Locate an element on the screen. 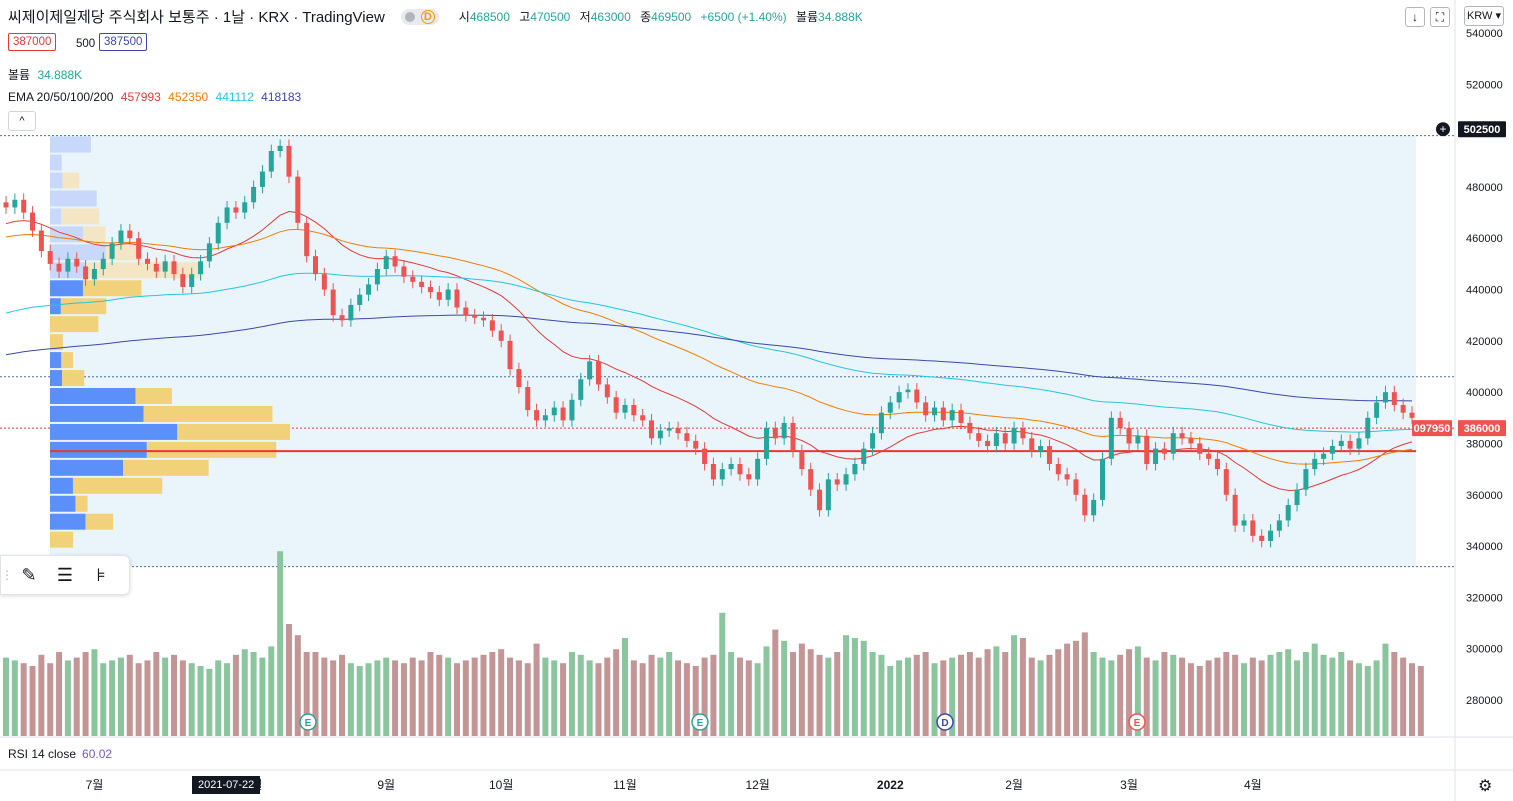  price-axis-label: 097950 is located at coordinates (1432, 429).